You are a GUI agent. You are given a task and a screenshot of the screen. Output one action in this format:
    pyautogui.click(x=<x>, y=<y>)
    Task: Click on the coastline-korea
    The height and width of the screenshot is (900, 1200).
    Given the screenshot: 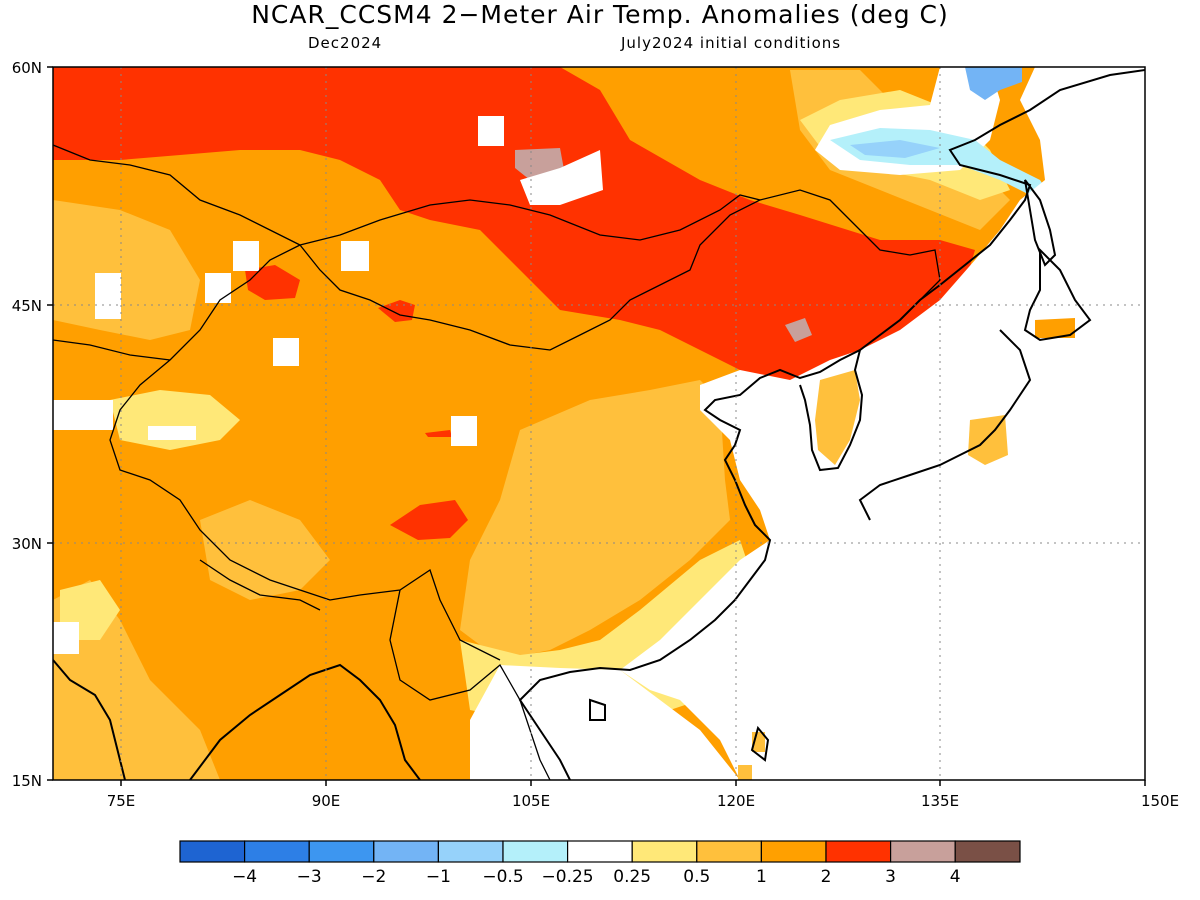 What is the action you would take?
    pyautogui.click(x=831, y=410)
    